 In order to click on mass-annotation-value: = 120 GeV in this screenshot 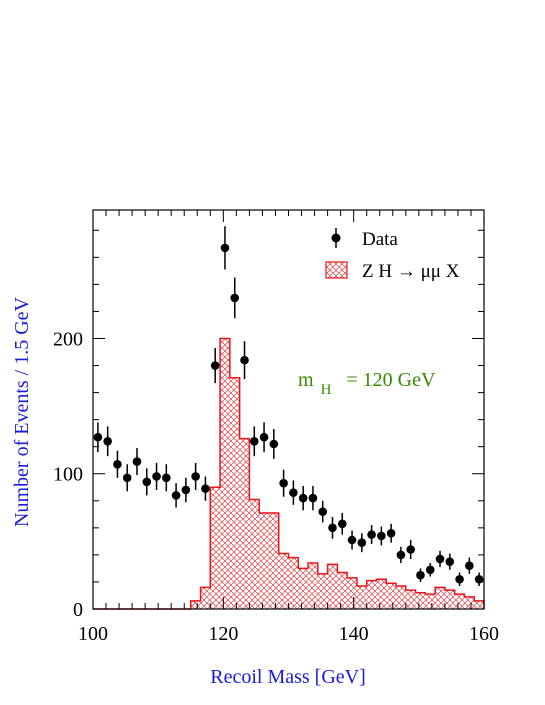, I will do `click(391, 380)`.